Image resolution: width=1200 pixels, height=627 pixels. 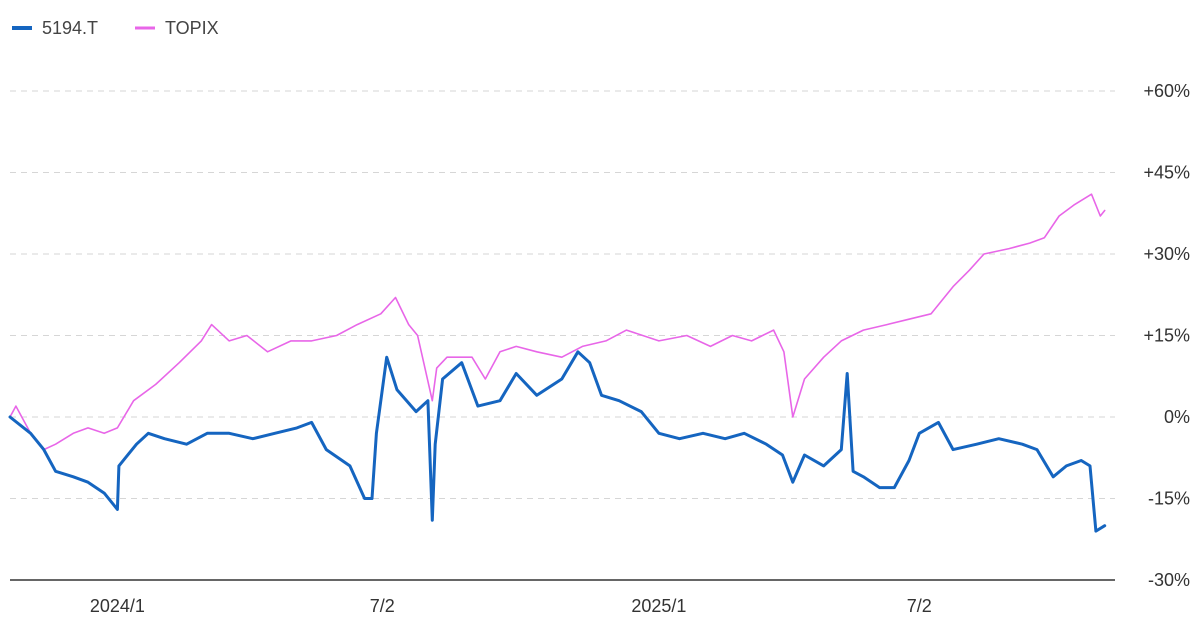 I want to click on y-tick-label: +45%, so click(x=1166, y=173).